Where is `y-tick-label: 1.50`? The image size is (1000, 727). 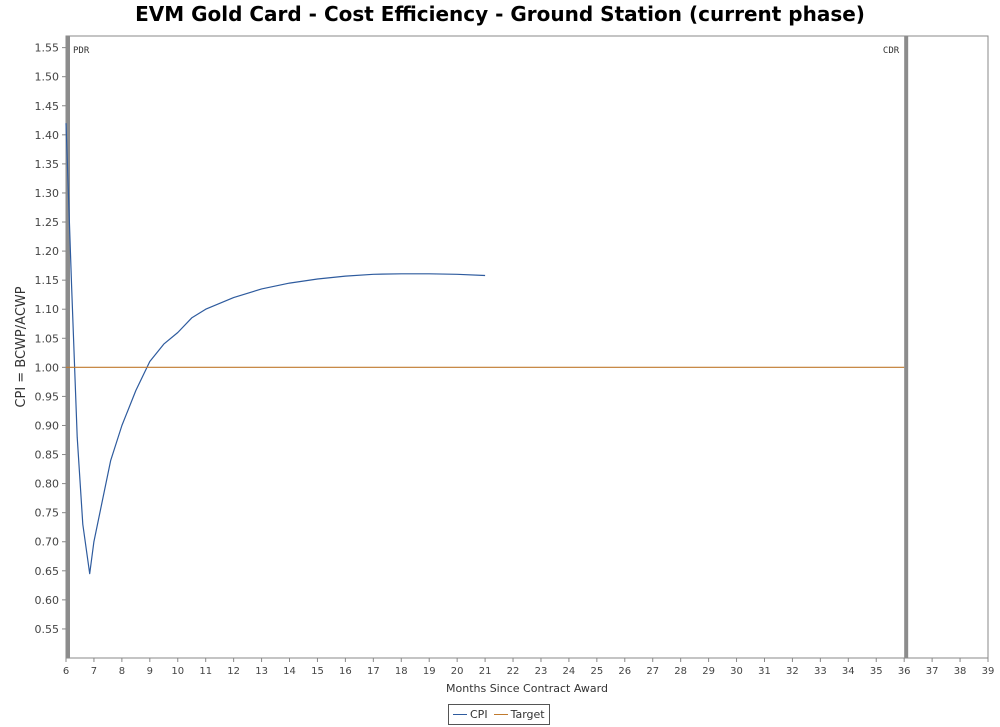
y-tick-label: 1.50 is located at coordinates (47, 77).